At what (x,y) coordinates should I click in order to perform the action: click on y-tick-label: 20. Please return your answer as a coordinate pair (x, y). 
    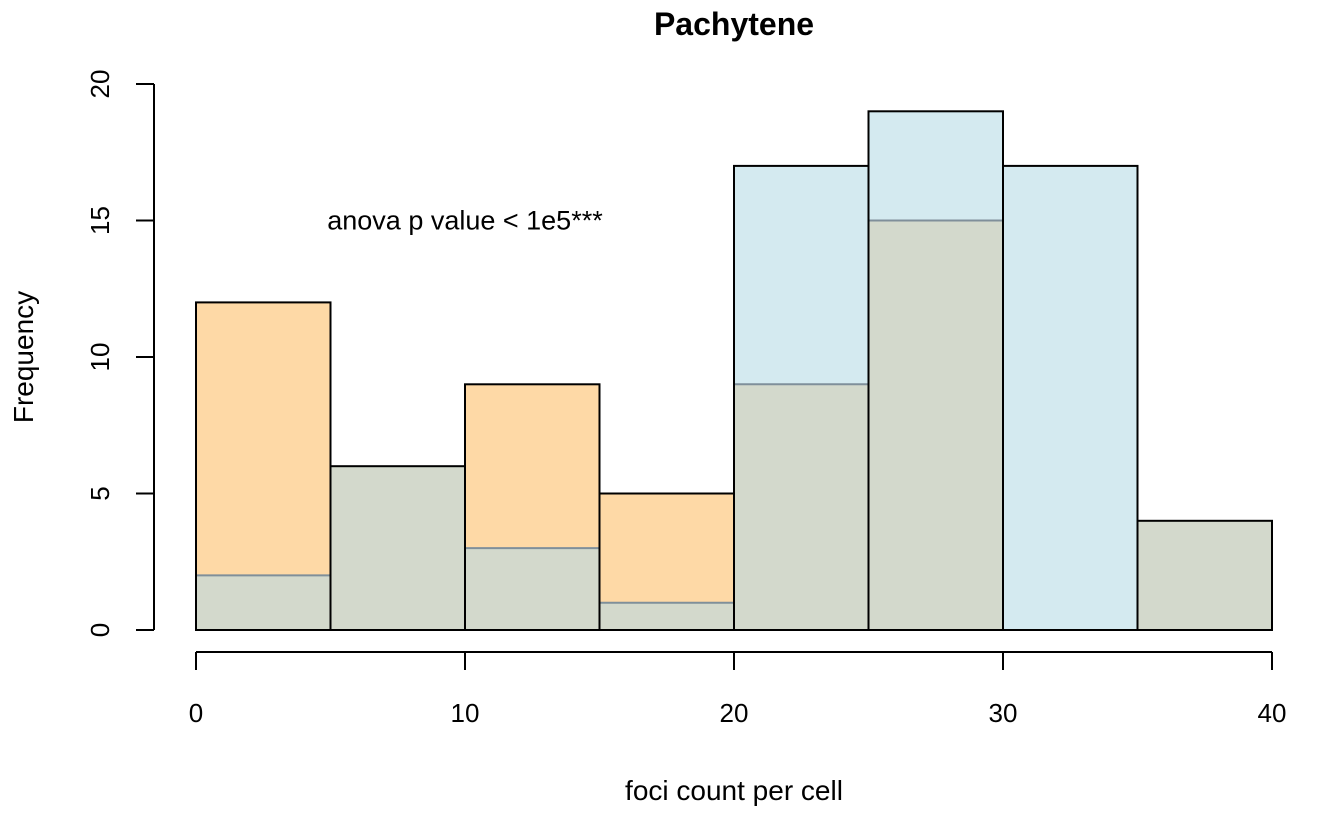
    Looking at the image, I should click on (100, 84).